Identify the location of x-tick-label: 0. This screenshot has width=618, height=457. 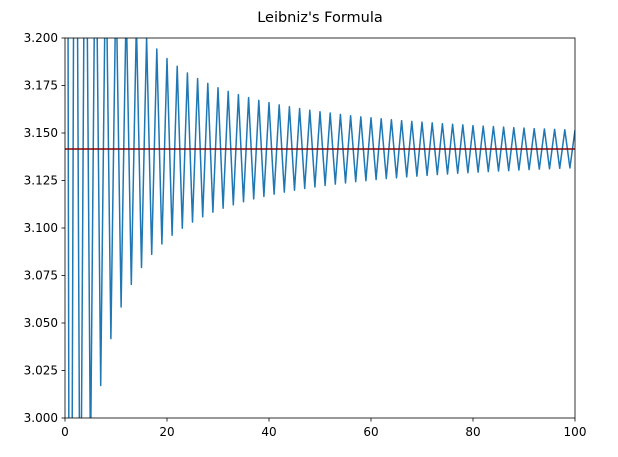
(65, 432).